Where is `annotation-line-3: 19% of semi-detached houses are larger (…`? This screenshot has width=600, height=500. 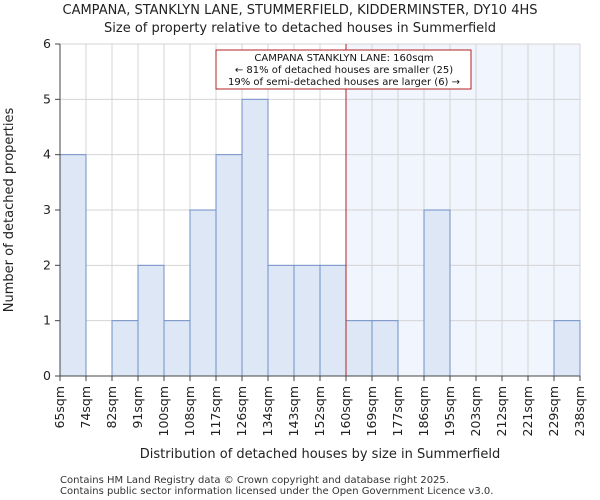
annotation-line-3: 19% of semi-detached houses are larger (… is located at coordinates (344, 82).